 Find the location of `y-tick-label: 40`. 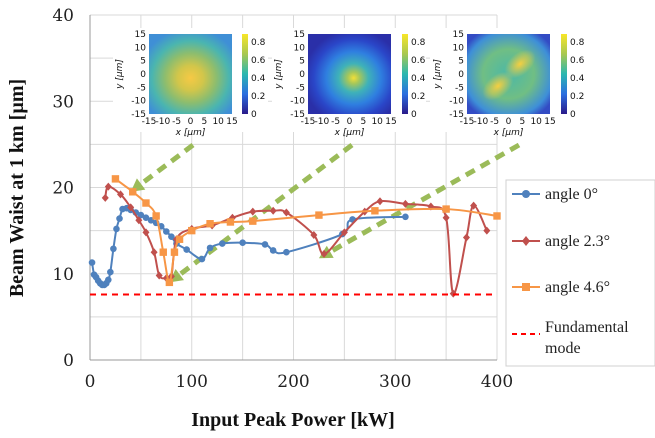

y-tick-label: 40 is located at coordinates (63, 16).